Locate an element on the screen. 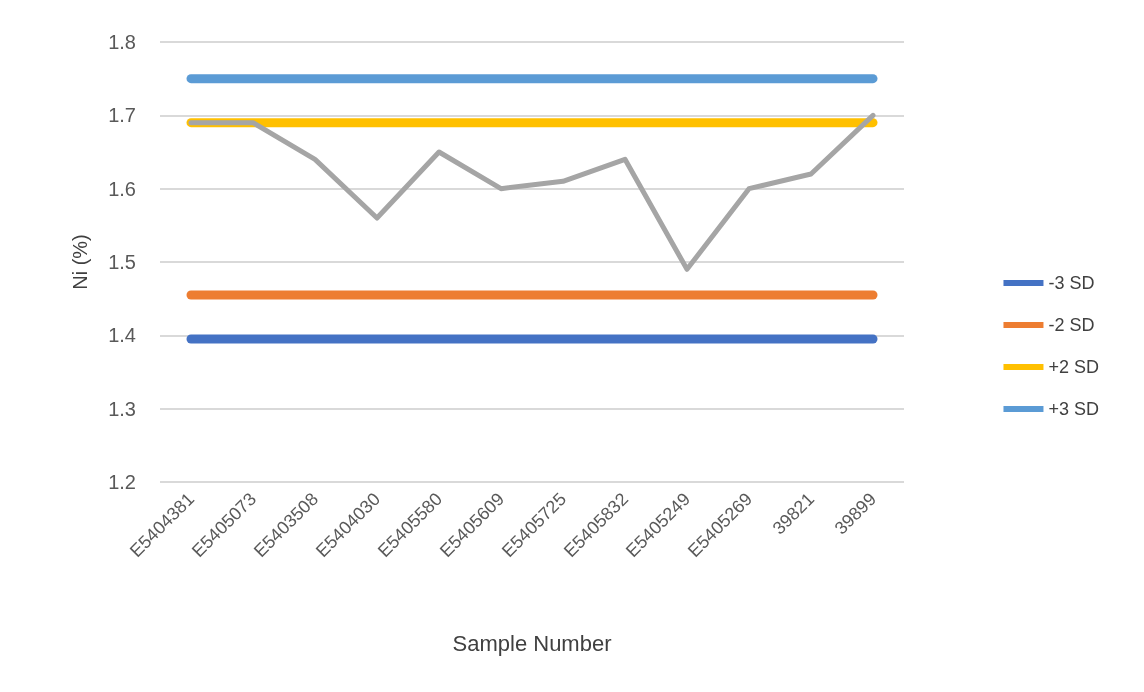 This screenshot has width=1144, height=692. y-tick-label: 1.4 is located at coordinates (122, 335).